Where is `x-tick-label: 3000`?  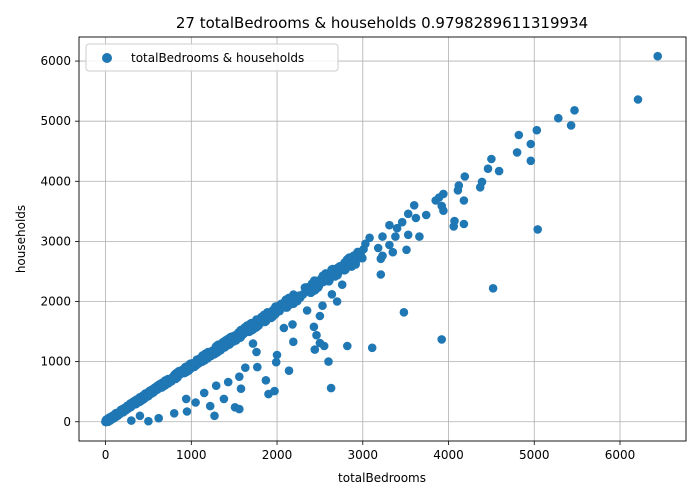
x-tick-label: 3000 is located at coordinates (363, 455).